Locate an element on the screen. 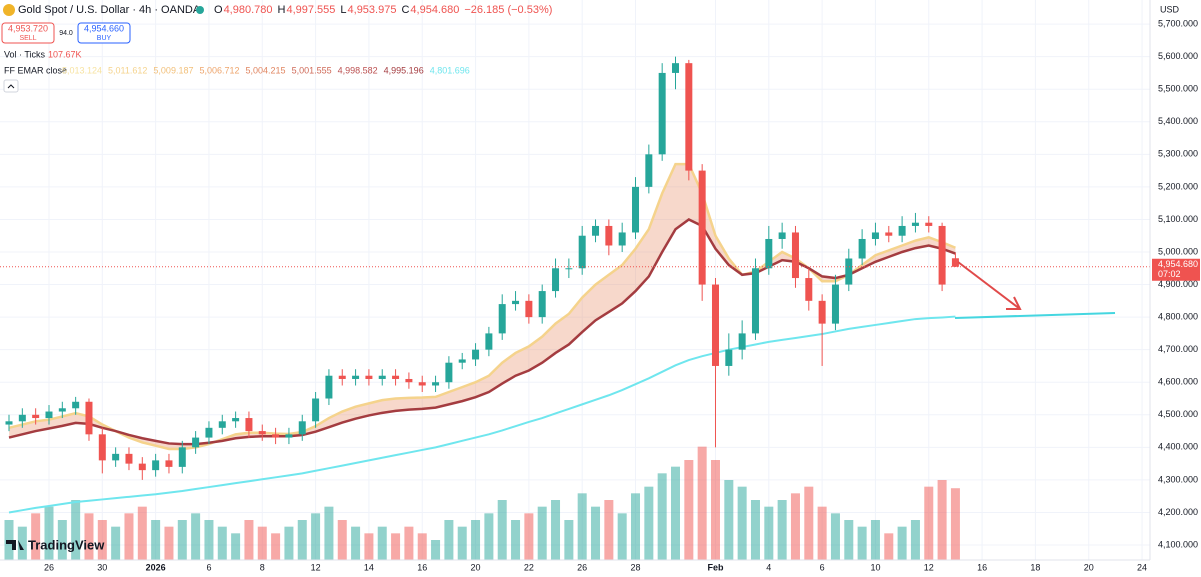 Image resolution: width=1201 pixels, height=577 pixels. brand-logo is located at coordinates (15, 545).